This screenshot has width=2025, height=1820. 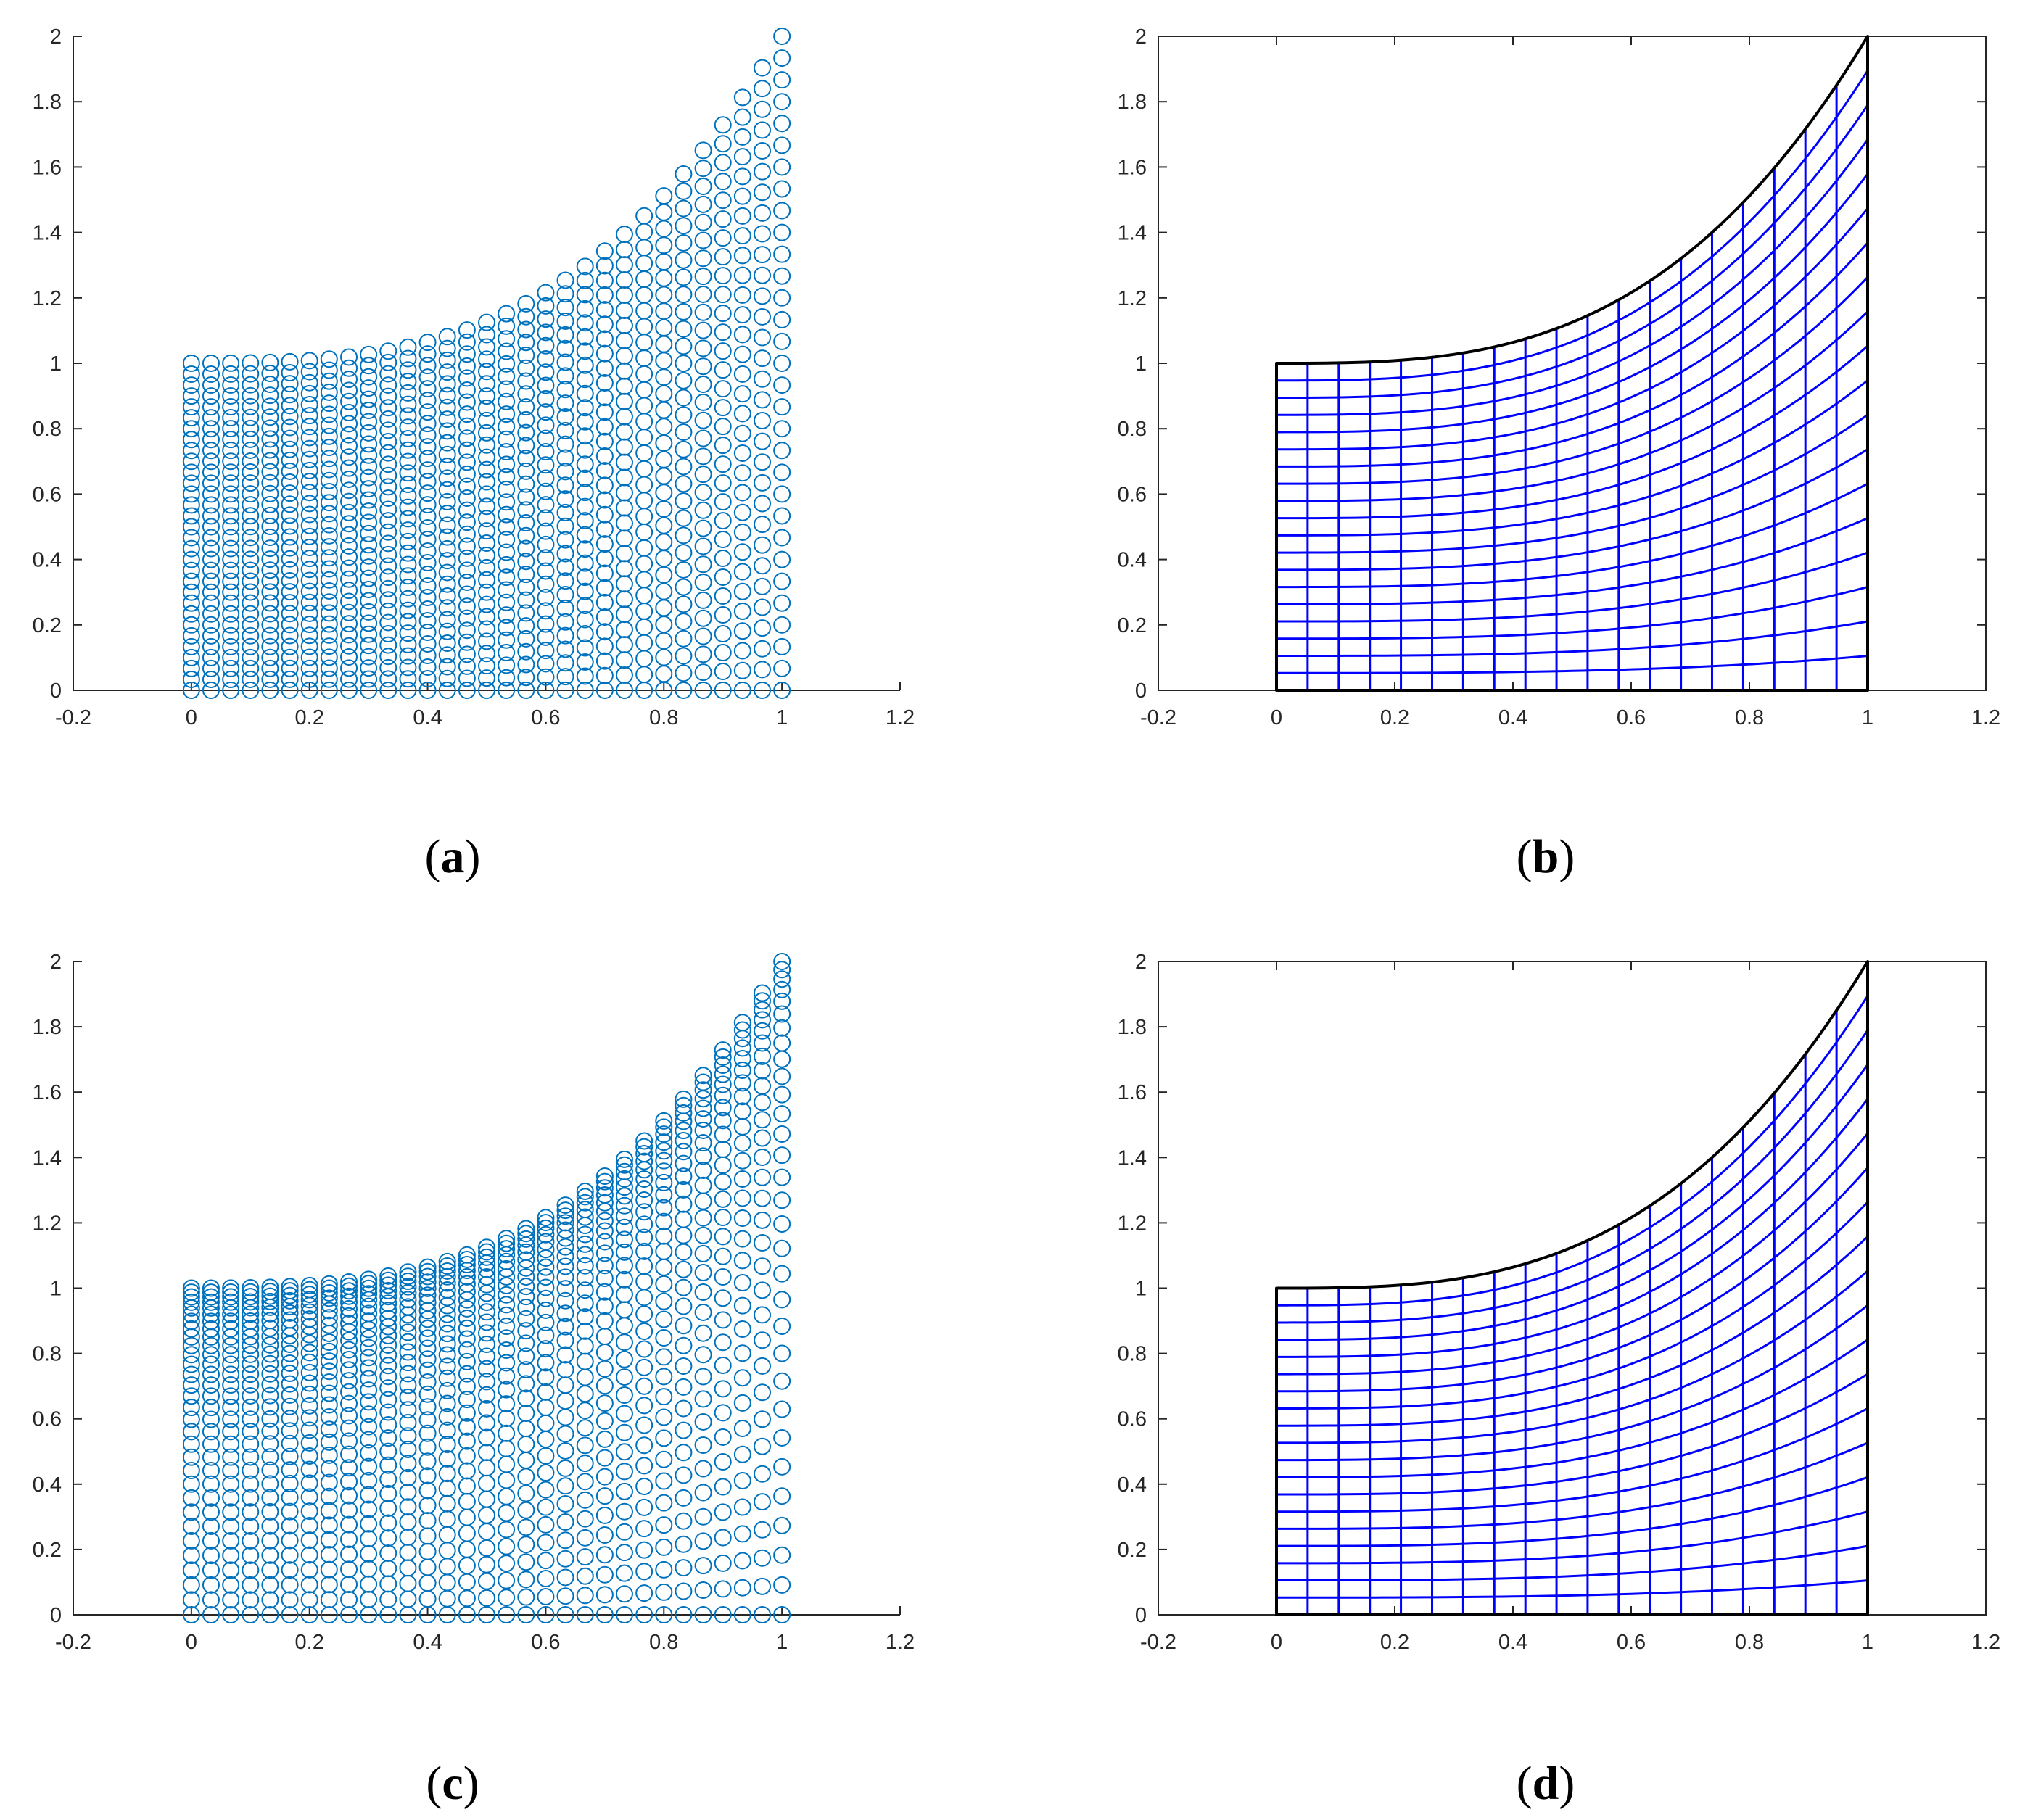 I want to click on mesh-boundary, so click(x=1572, y=1288).